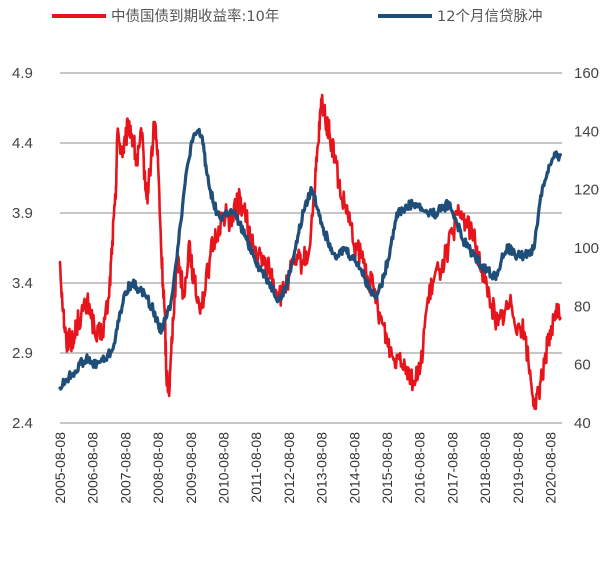 This screenshot has height=570, width=615. I want to click on y-right-axis: 40 60 80 100 120 140 160, so click(586, 248).